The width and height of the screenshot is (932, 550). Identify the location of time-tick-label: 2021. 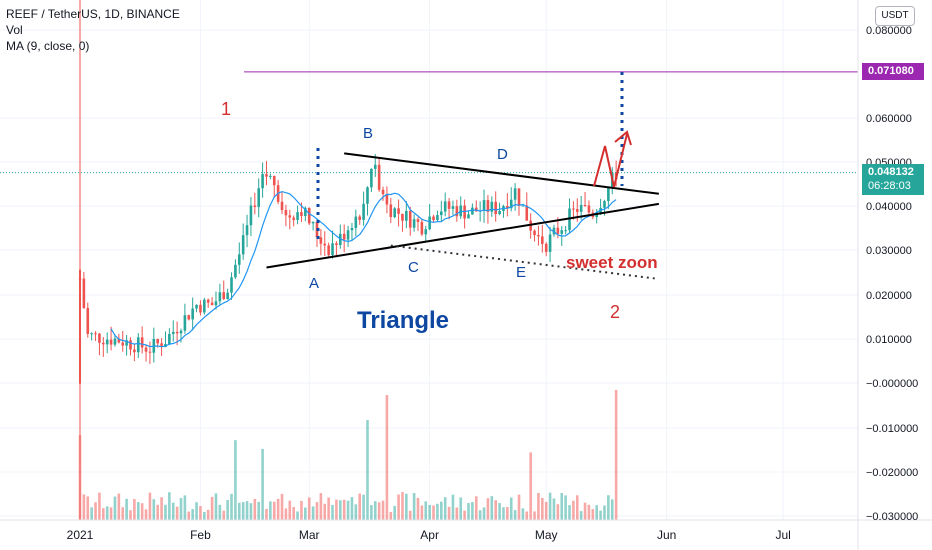
(80, 535).